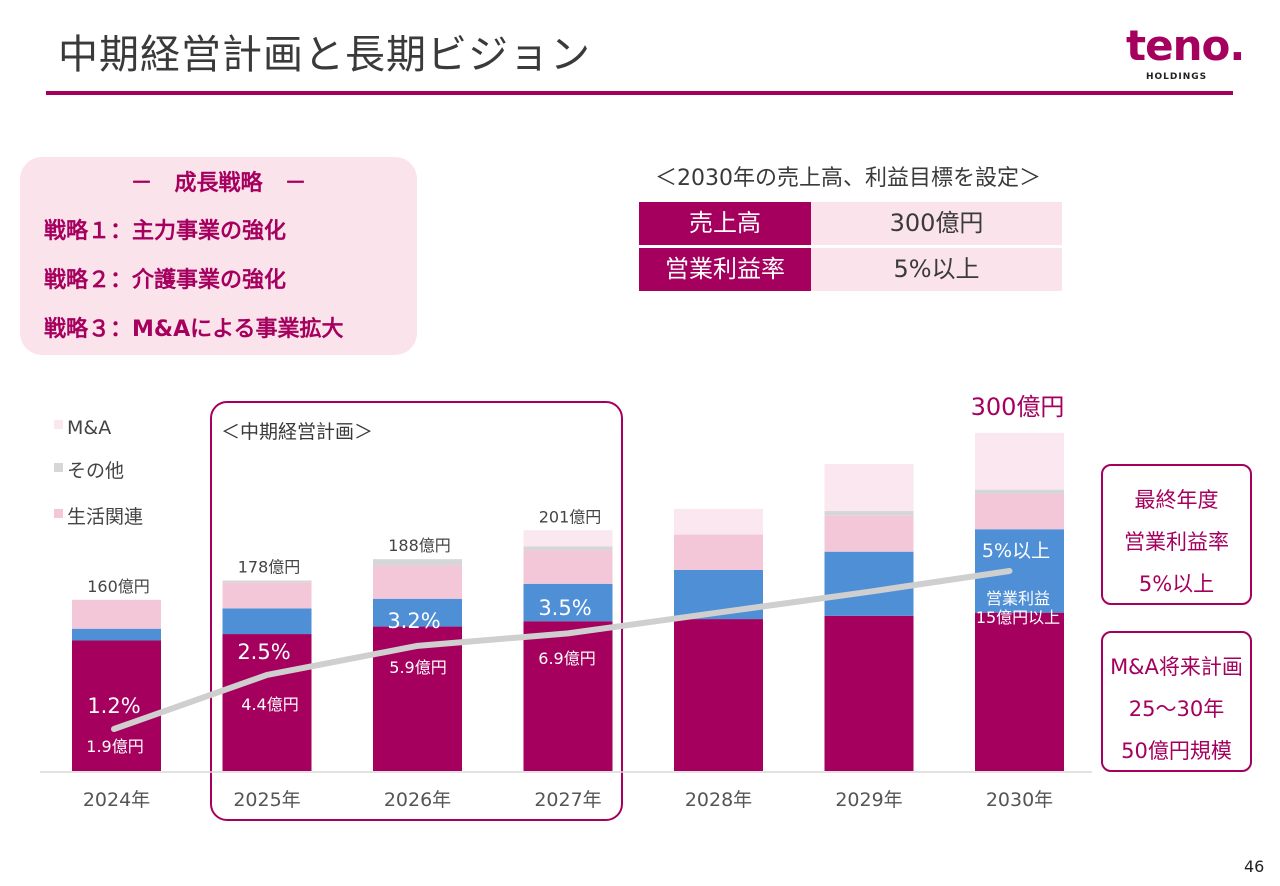 The width and height of the screenshot is (1280, 886). What do you see at coordinates (417, 800) in the screenshot?
I see `x-tick-label-2: 2026年` at bounding box center [417, 800].